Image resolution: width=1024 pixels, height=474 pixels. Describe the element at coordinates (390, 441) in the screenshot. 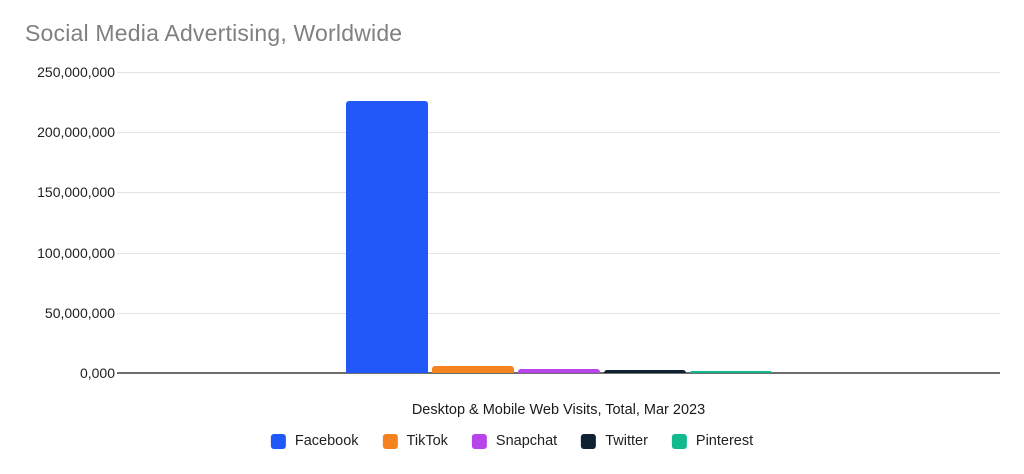

I see `legend-swatch-tiktok` at that location.